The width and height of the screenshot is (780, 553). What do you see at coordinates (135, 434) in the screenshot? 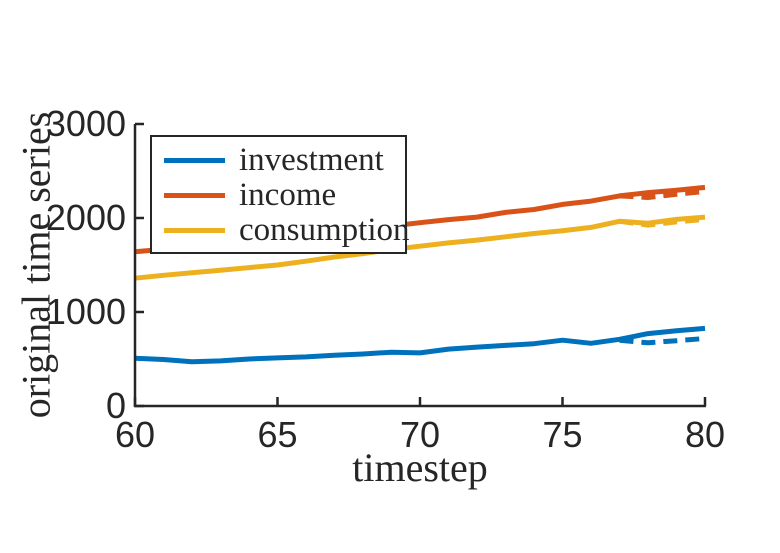
I see `x-tick-label: 60` at bounding box center [135, 434].